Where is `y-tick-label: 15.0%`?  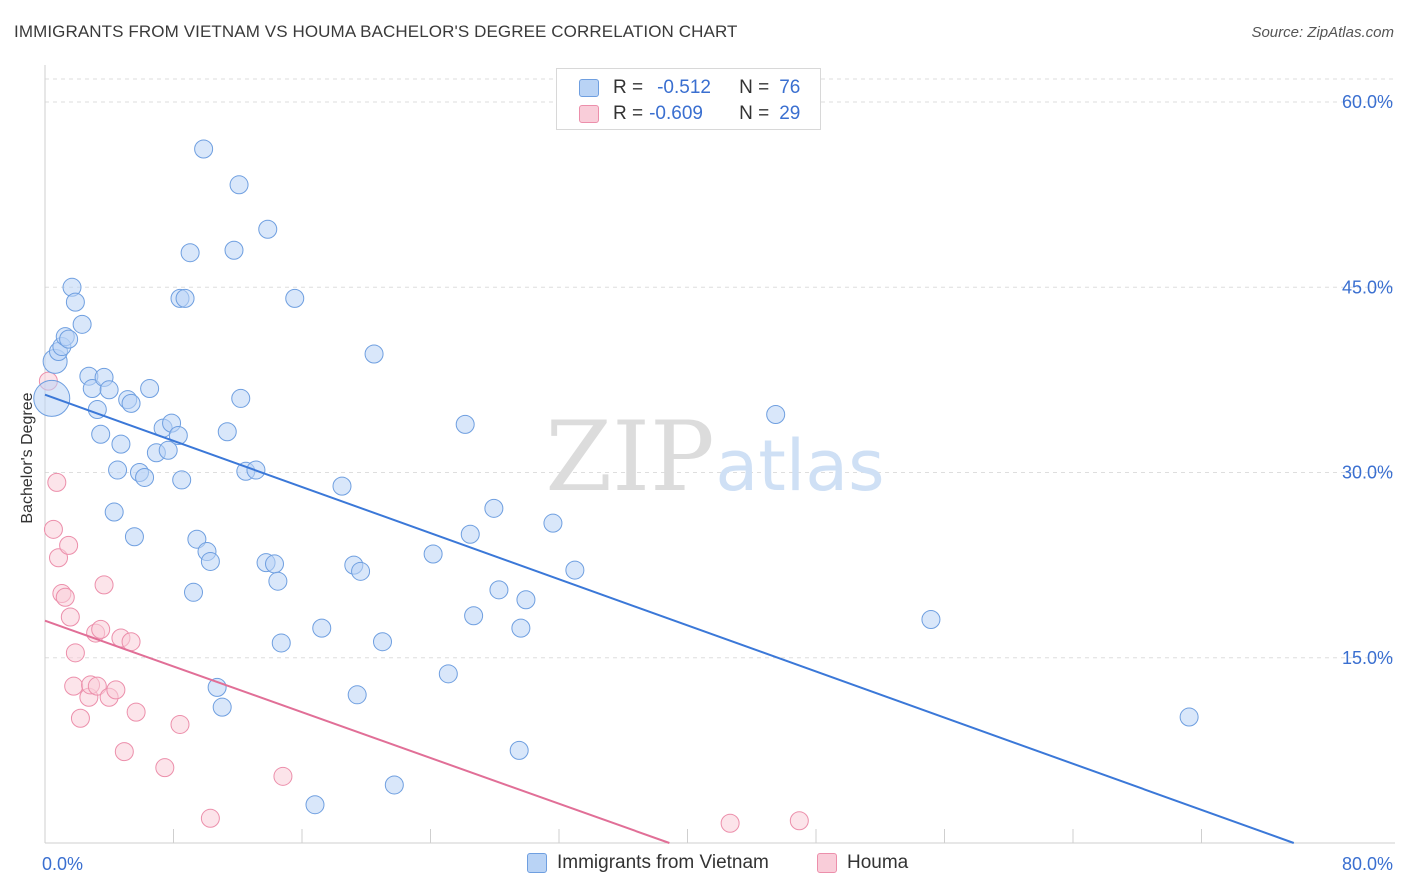
y-tick-label: 15.0% is located at coordinates (1367, 658).